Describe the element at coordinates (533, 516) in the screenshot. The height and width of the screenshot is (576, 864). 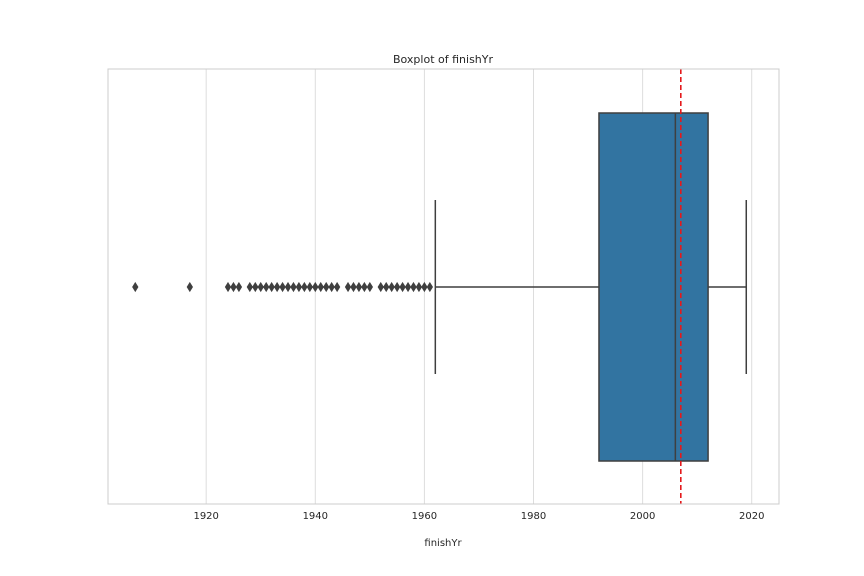
I see `x-tick-label: 1980` at that location.